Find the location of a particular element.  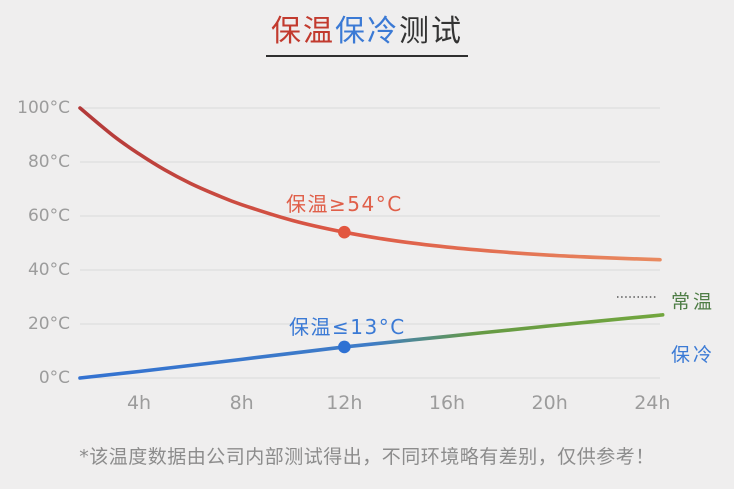

cold-curve is located at coordinates (371, 346).